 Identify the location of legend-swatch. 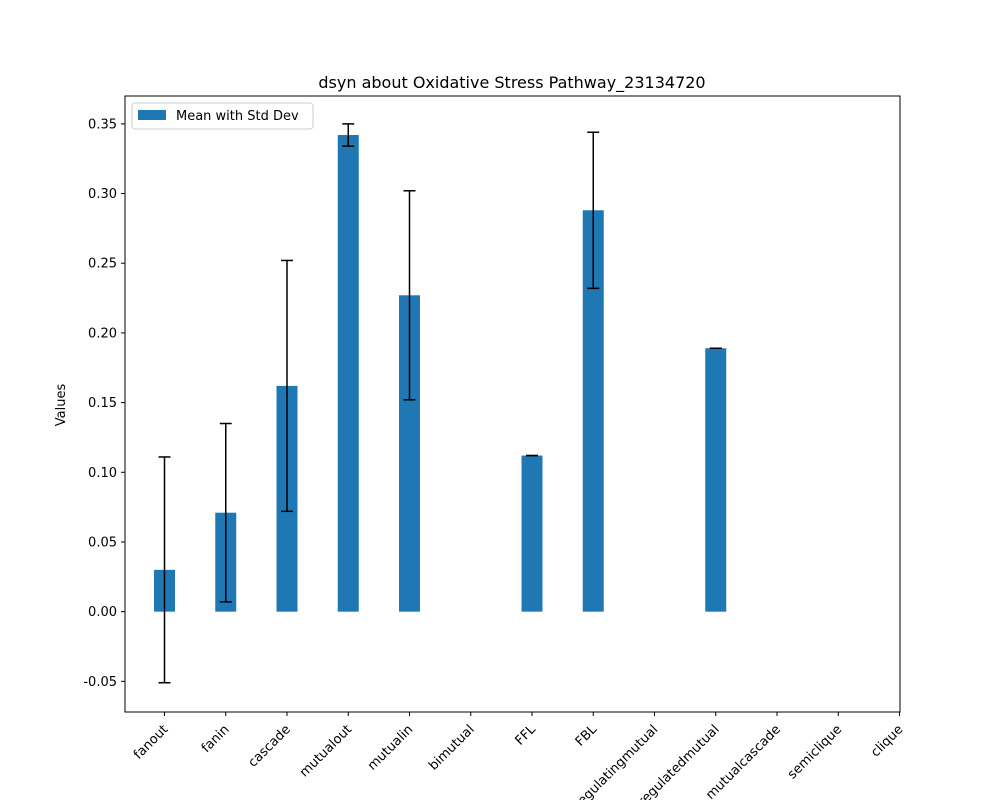
(152, 115).